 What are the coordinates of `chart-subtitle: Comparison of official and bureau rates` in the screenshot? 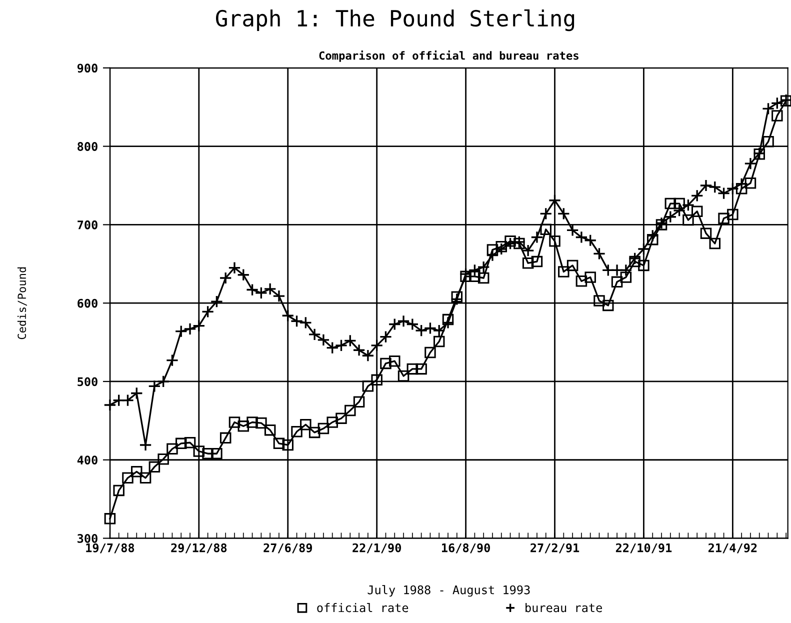 It's located at (448, 56).